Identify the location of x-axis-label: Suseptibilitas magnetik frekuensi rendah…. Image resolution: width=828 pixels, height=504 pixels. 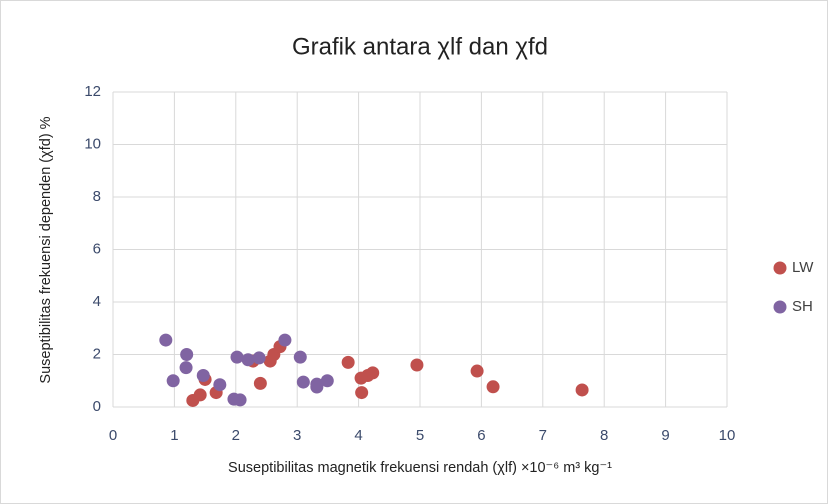
(420, 468).